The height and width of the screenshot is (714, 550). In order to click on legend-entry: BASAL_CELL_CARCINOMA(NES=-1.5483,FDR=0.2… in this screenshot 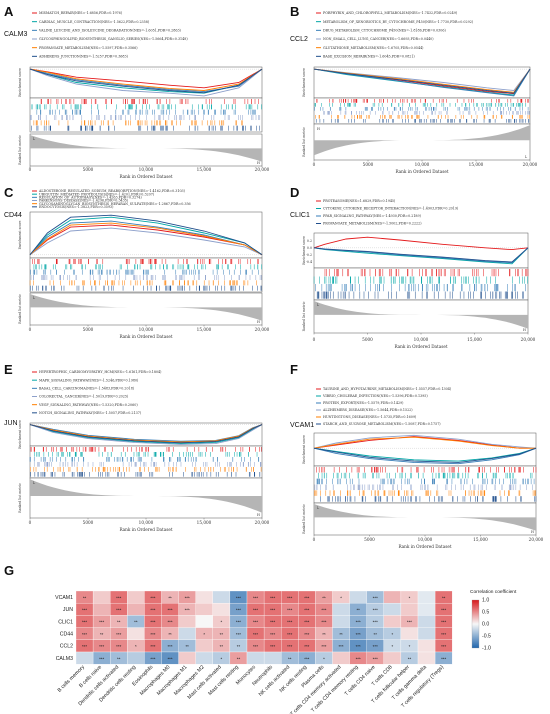, I will do `click(87, 389)`.